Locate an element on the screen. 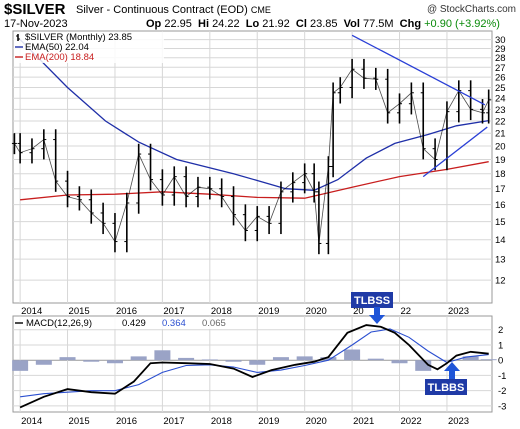  price-x-axis: 2014 2015 2016 2017 2018 2019 2020 20 22 2023 is located at coordinates (245, 311).